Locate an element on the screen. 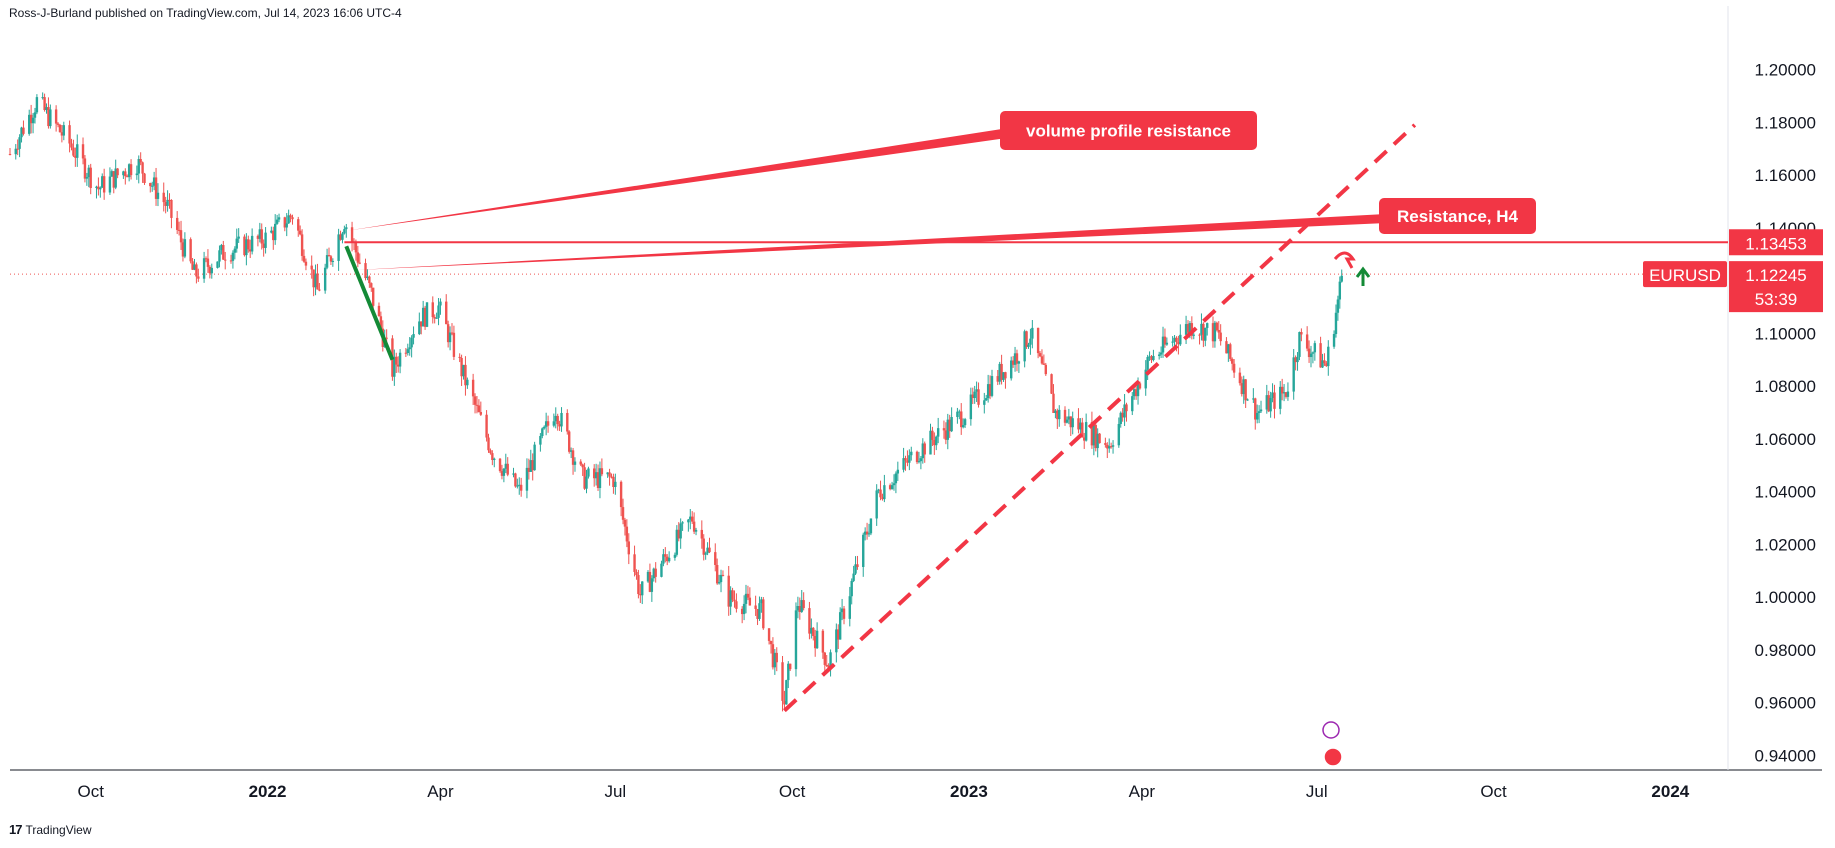 The width and height of the screenshot is (1835, 848). annotation-pointer is located at coordinates (868, 242).